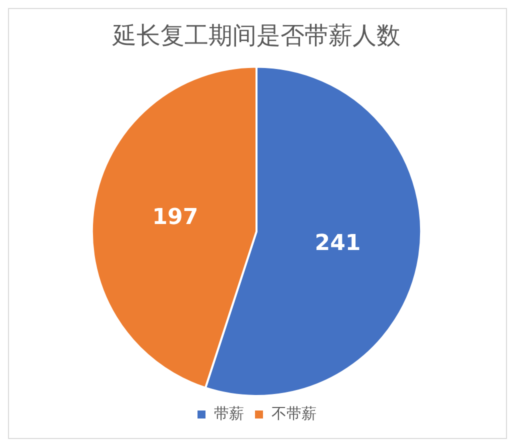  I want to click on chart-title: 延长复工期间是否带薪人数, so click(256, 36).